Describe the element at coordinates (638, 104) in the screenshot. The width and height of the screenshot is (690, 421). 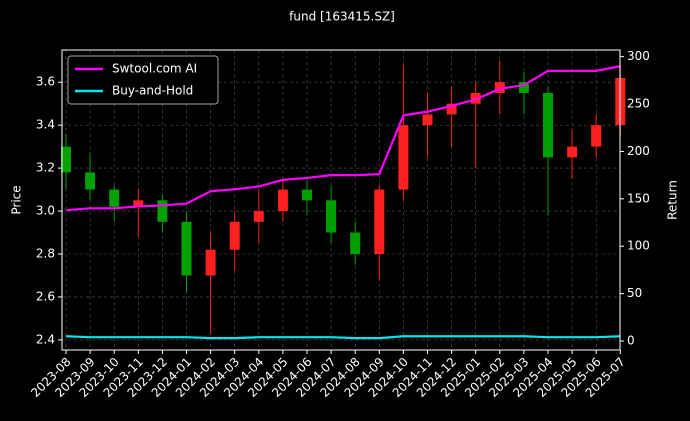
I see `y2-tick-label: 250` at that location.